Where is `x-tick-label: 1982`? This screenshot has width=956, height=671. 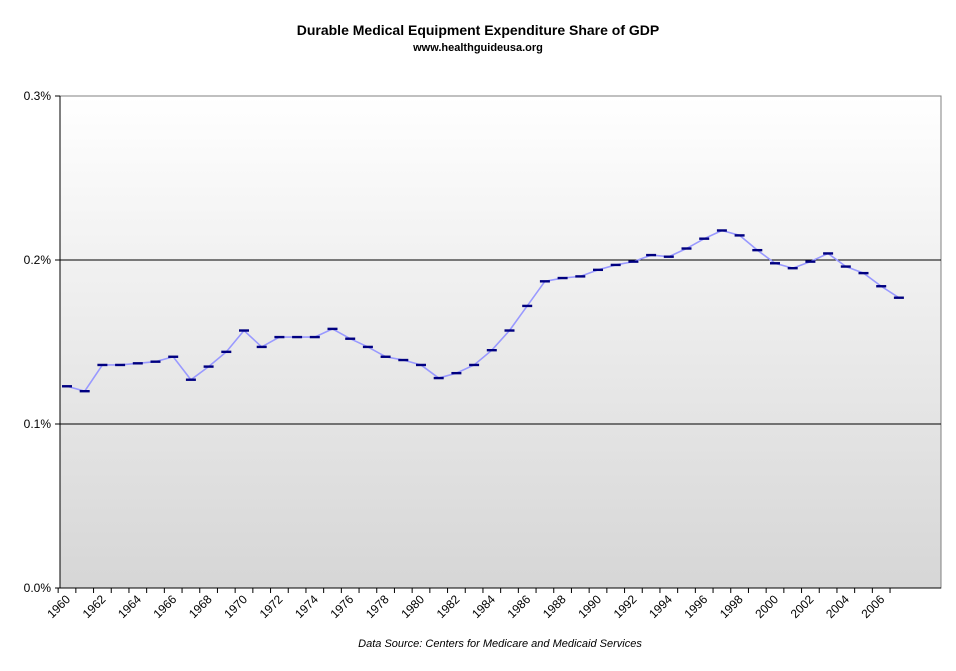 x-tick-label: 1982 is located at coordinates (448, 606).